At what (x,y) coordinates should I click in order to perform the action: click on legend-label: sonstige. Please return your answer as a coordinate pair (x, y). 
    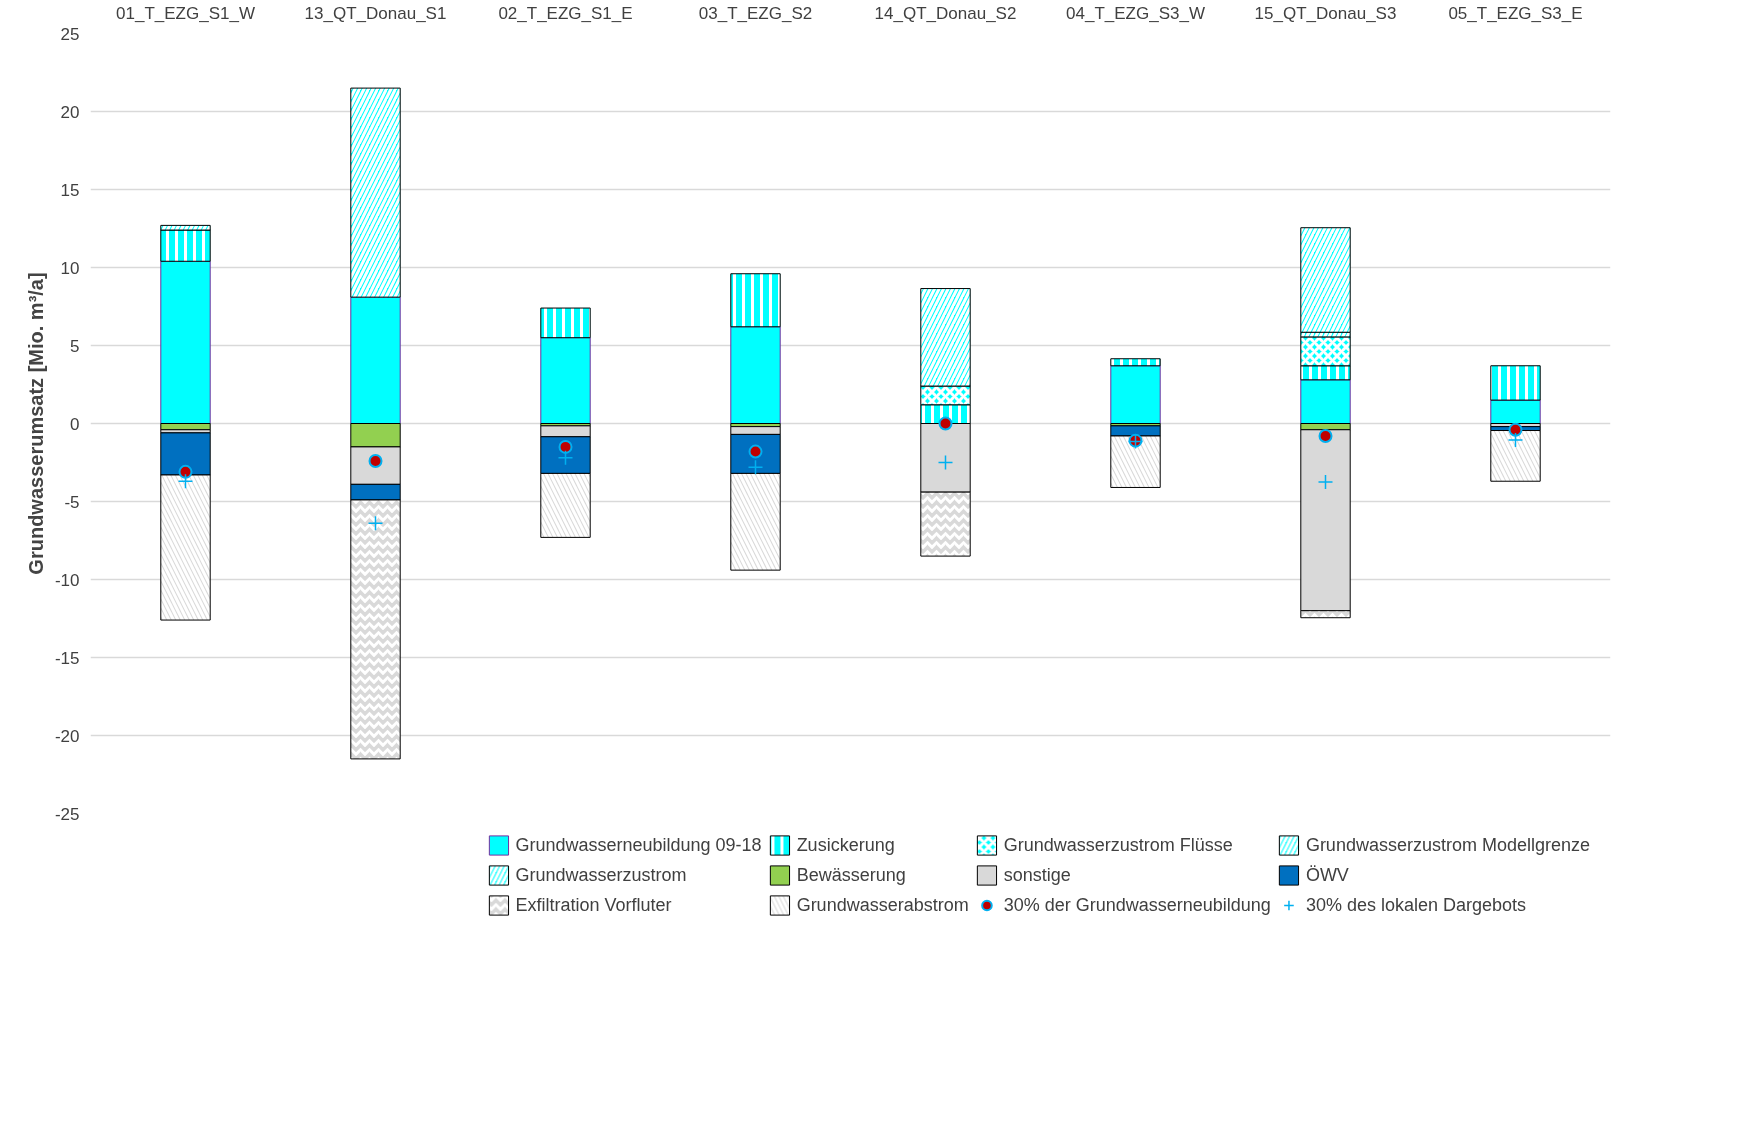
    Looking at the image, I should click on (1037, 875).